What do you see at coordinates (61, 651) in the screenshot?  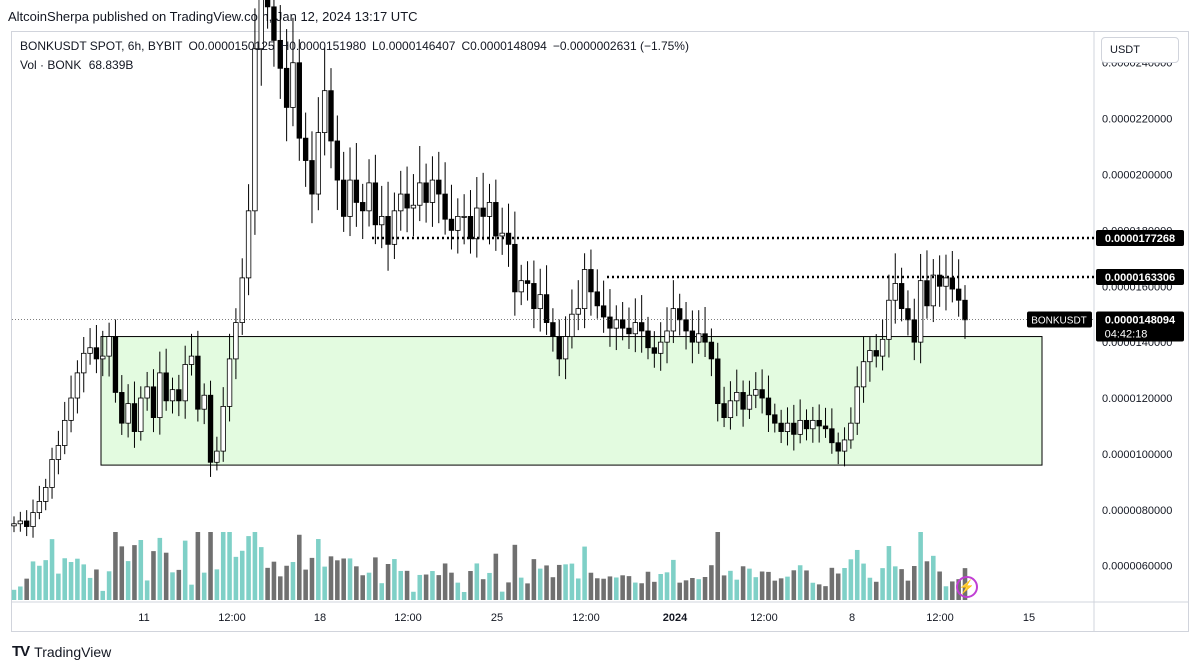 I see `tradingview-logo: TV TradingView` at bounding box center [61, 651].